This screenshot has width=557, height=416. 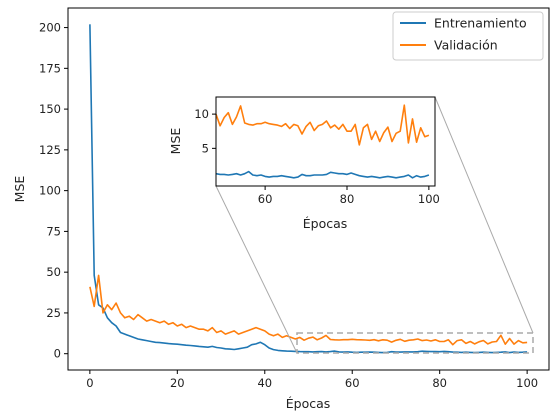 What do you see at coordinates (439, 383) in the screenshot?
I see `x-tick-label: 80` at bounding box center [439, 383].